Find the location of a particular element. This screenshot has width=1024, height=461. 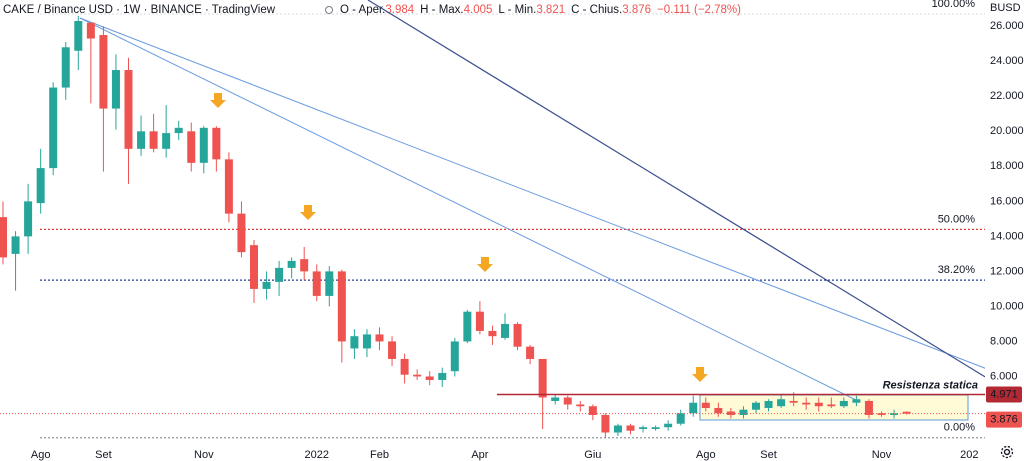

ohlc-value: 3.984 is located at coordinates (399, 10).